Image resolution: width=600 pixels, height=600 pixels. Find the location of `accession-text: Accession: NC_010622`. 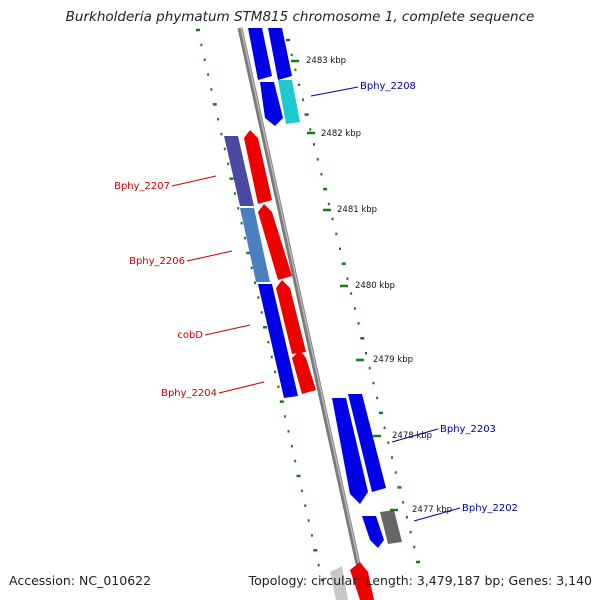

accession-text: Accession: NC_010622 is located at coordinates (80, 580).